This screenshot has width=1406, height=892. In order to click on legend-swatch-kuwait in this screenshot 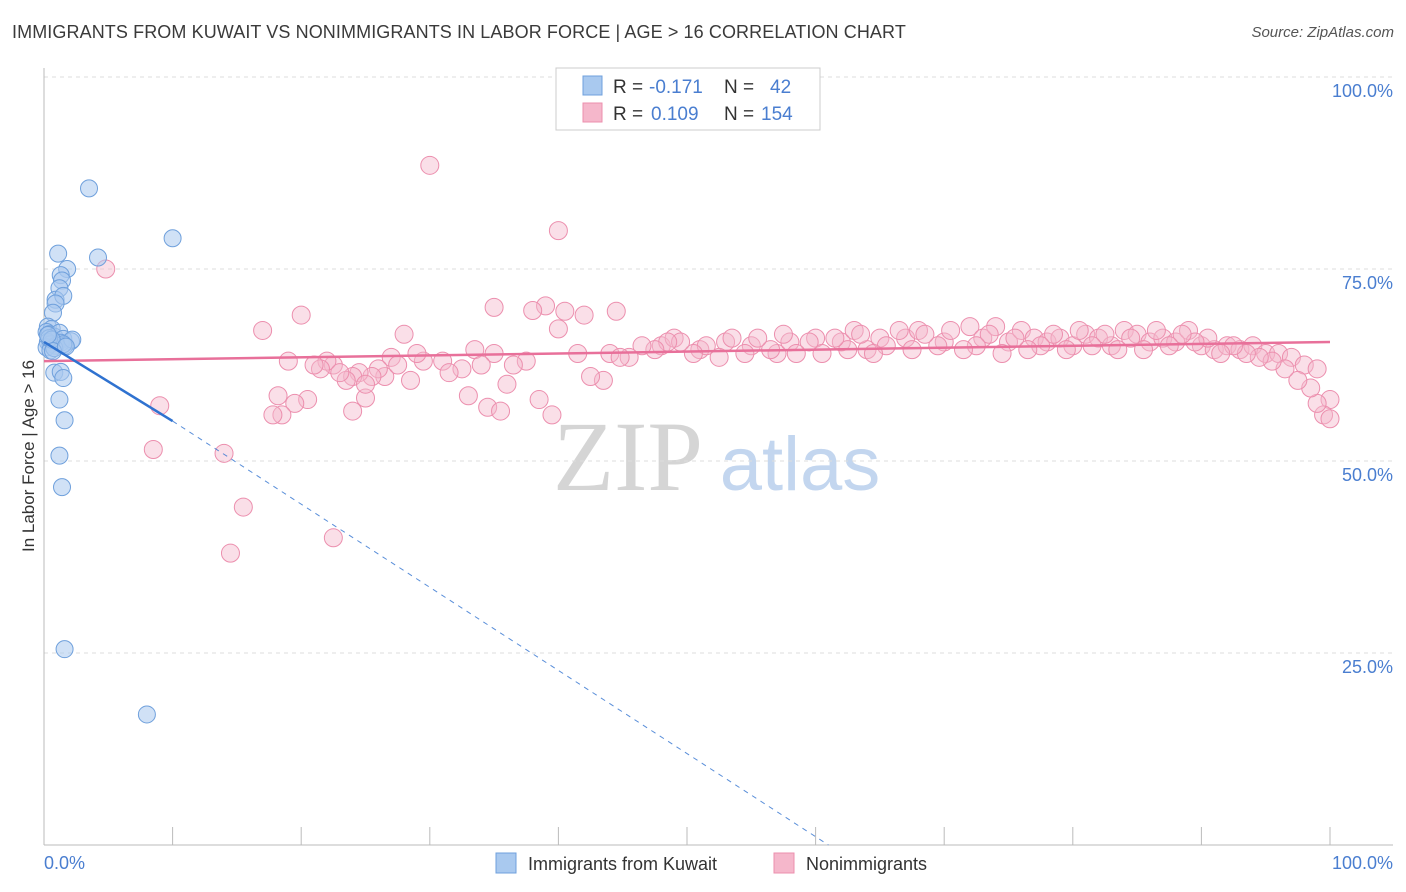, I will do `click(592, 85)`.